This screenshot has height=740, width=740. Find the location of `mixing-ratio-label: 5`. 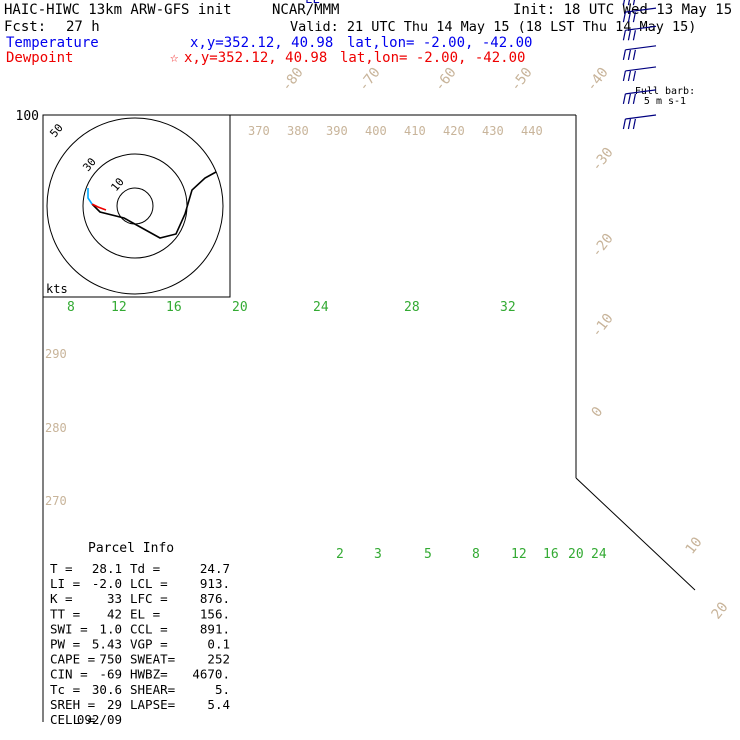

mixing-ratio-label: 5 is located at coordinates (428, 554).